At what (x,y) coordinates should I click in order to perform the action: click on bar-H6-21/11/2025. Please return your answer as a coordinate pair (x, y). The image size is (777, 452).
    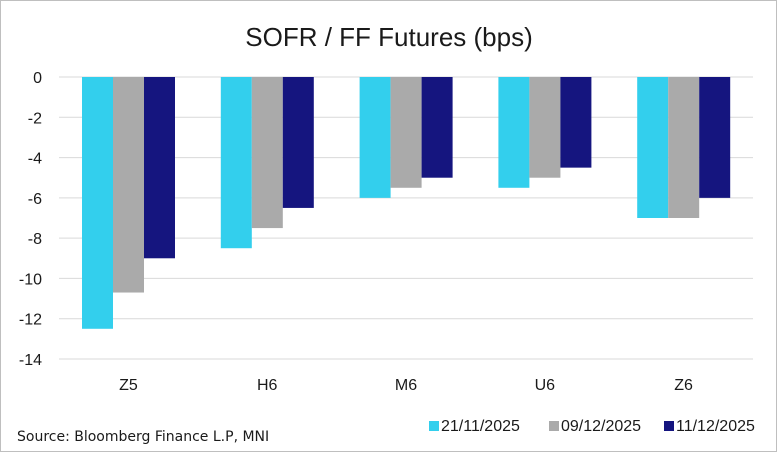
    Looking at the image, I should click on (236, 163).